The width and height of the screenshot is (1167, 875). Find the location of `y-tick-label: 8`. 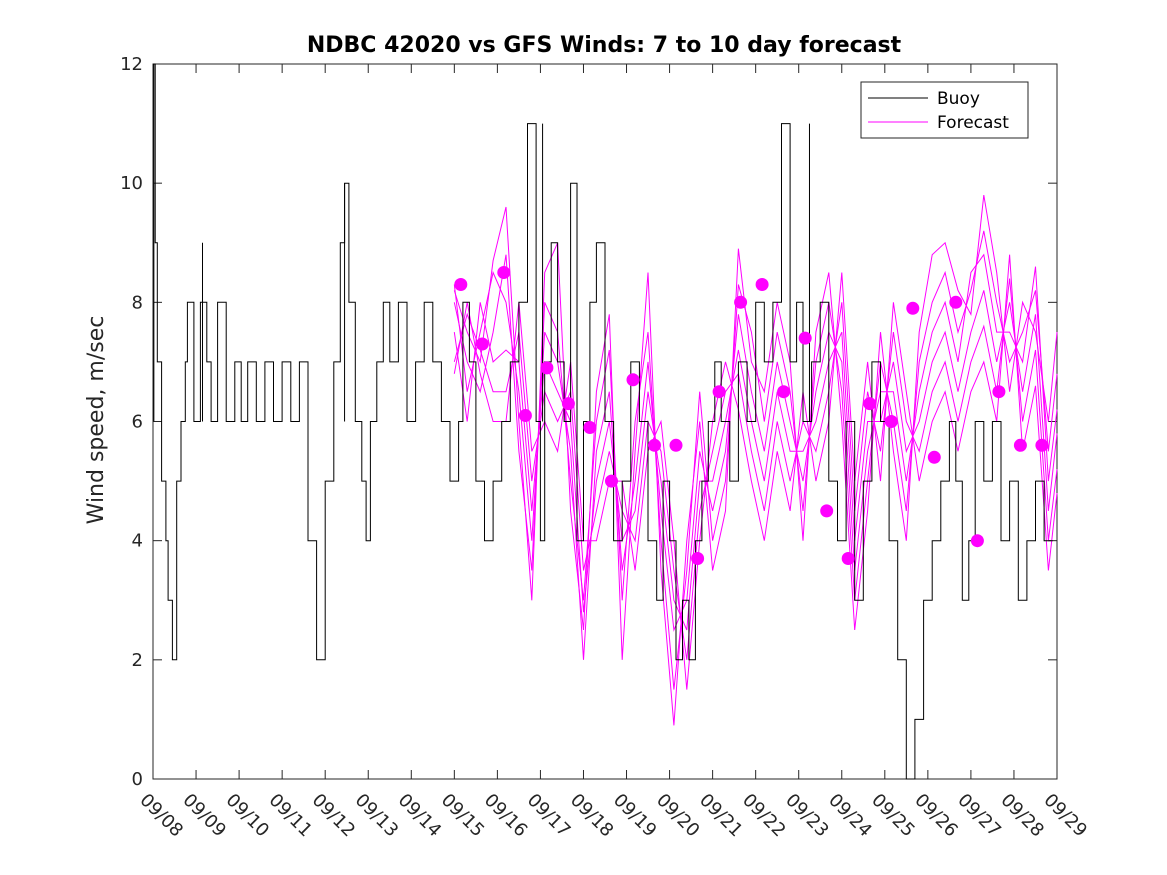

y-tick-label: 8 is located at coordinates (137, 302).